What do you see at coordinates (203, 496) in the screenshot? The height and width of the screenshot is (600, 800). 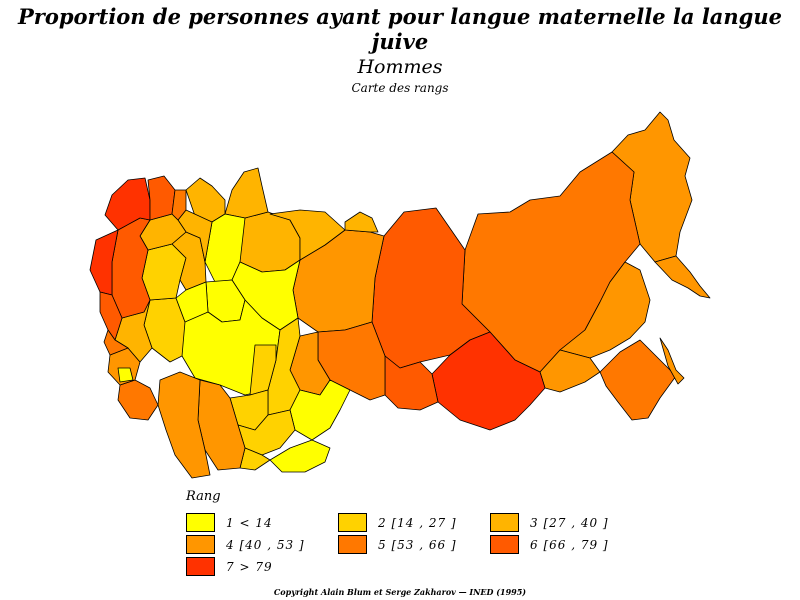 I see `legend-title: Rang` at bounding box center [203, 496].